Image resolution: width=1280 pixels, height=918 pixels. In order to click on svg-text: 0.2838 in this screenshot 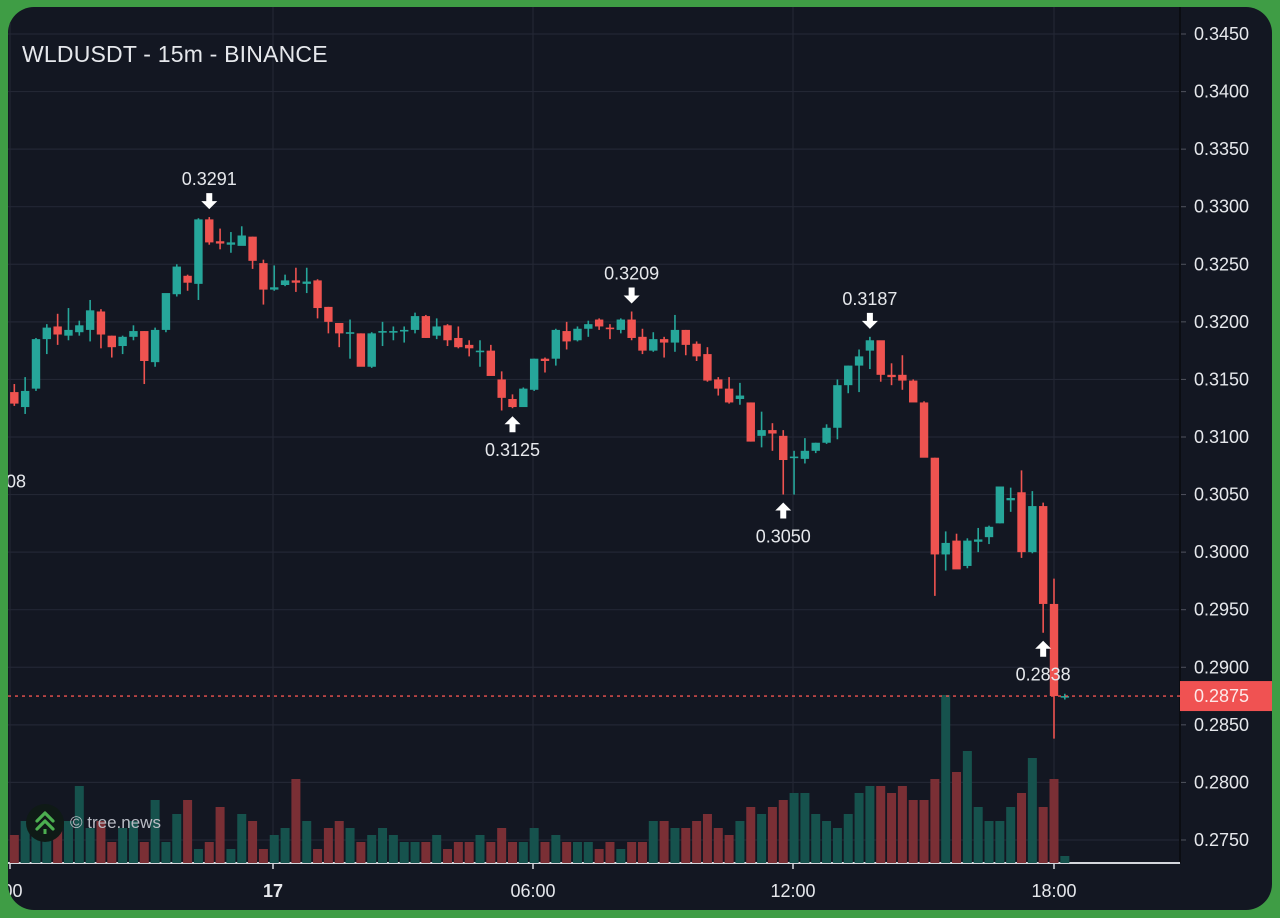, I will do `click(1043, 675)`.